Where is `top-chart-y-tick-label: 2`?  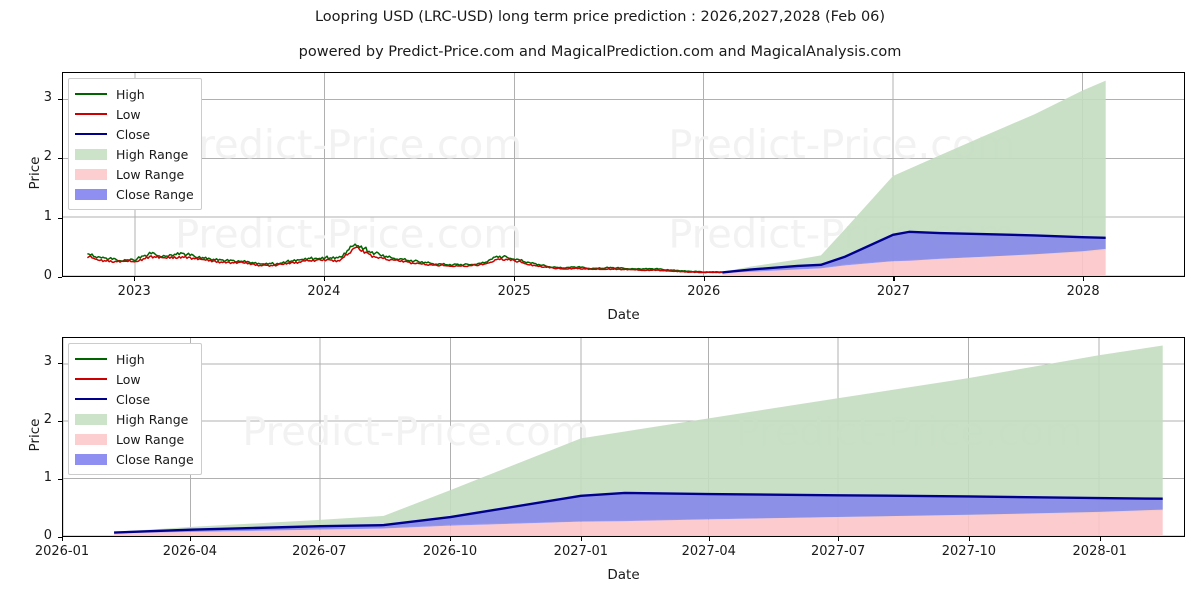
top-chart-y-tick-label: 2 is located at coordinates (47, 157).